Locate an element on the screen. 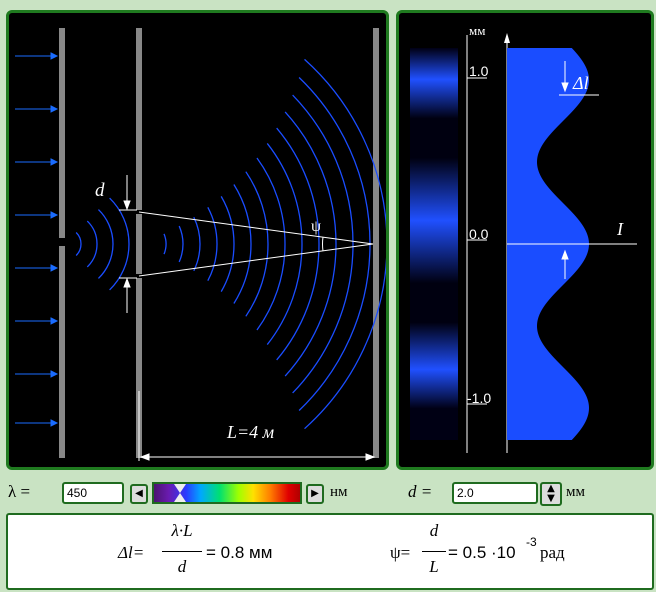 The height and width of the screenshot is (592, 656). ray-upper is located at coordinates (256, 228).